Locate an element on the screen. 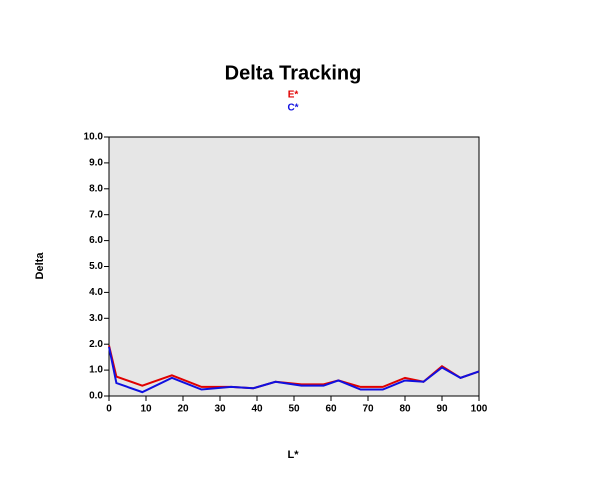 The width and height of the screenshot is (600, 504). x-tick-label: 10 is located at coordinates (146, 409).